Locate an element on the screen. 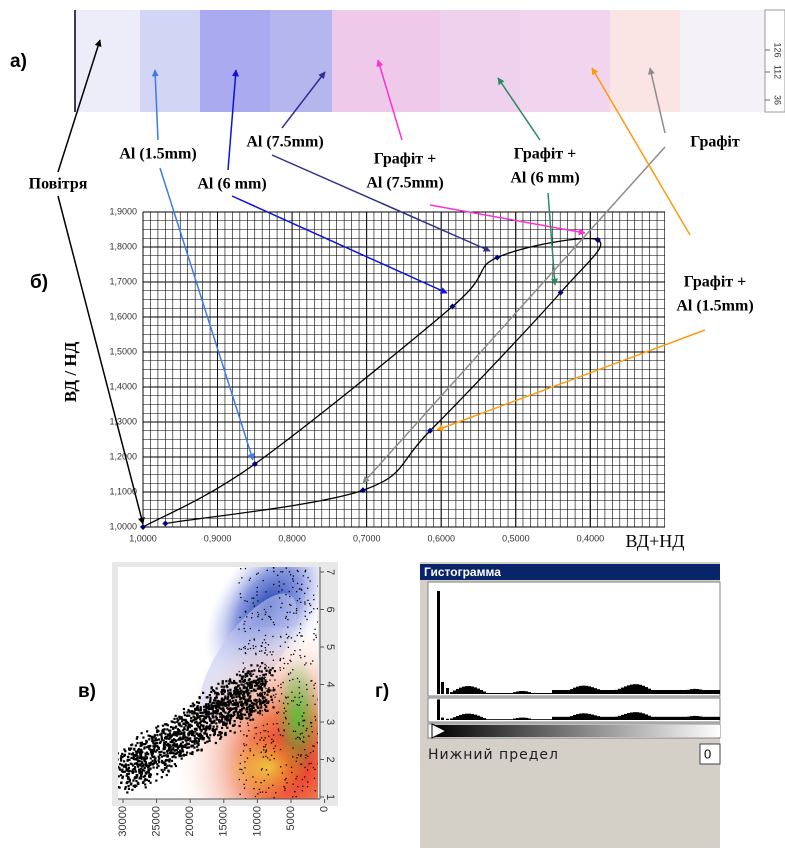 Image resolution: width=785 pixels, height=853 pixels. data-point is located at coordinates (497, 257).